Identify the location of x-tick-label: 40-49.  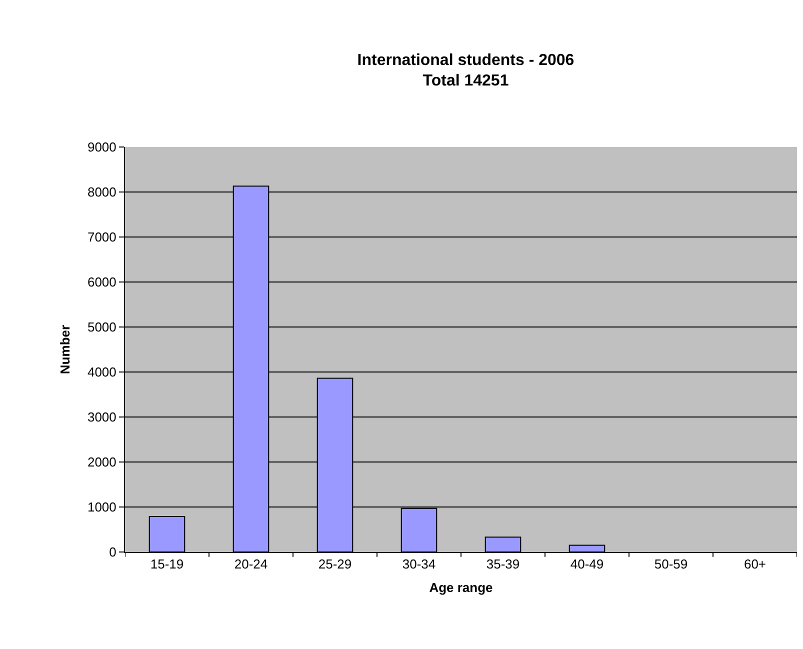
(587, 564).